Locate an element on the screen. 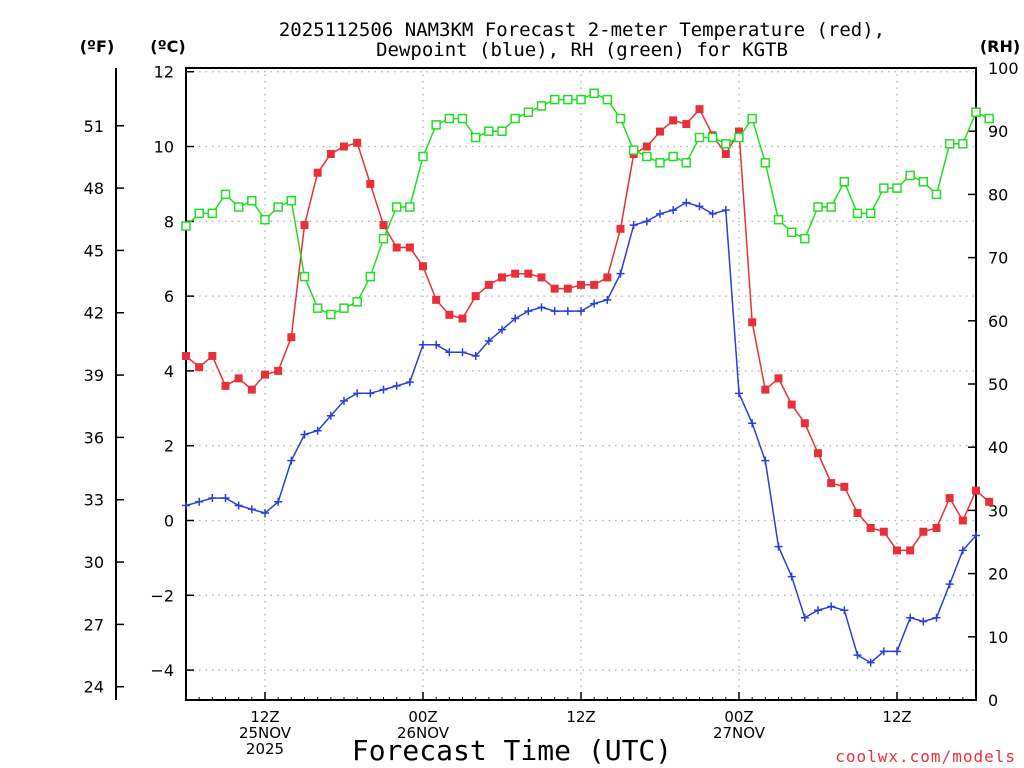 The width and height of the screenshot is (1024, 768). celsius-tick-label: 10 is located at coordinates (164, 147).